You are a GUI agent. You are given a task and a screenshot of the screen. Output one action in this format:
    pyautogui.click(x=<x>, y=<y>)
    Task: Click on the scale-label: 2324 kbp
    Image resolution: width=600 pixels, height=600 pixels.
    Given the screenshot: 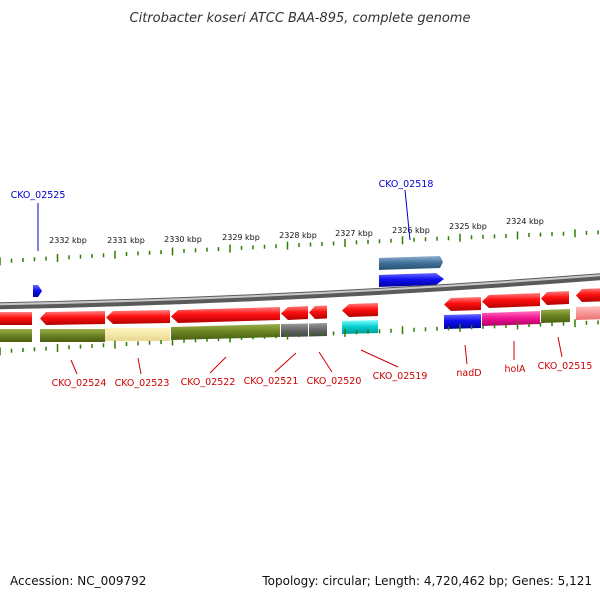 What is the action you would take?
    pyautogui.click(x=525, y=221)
    